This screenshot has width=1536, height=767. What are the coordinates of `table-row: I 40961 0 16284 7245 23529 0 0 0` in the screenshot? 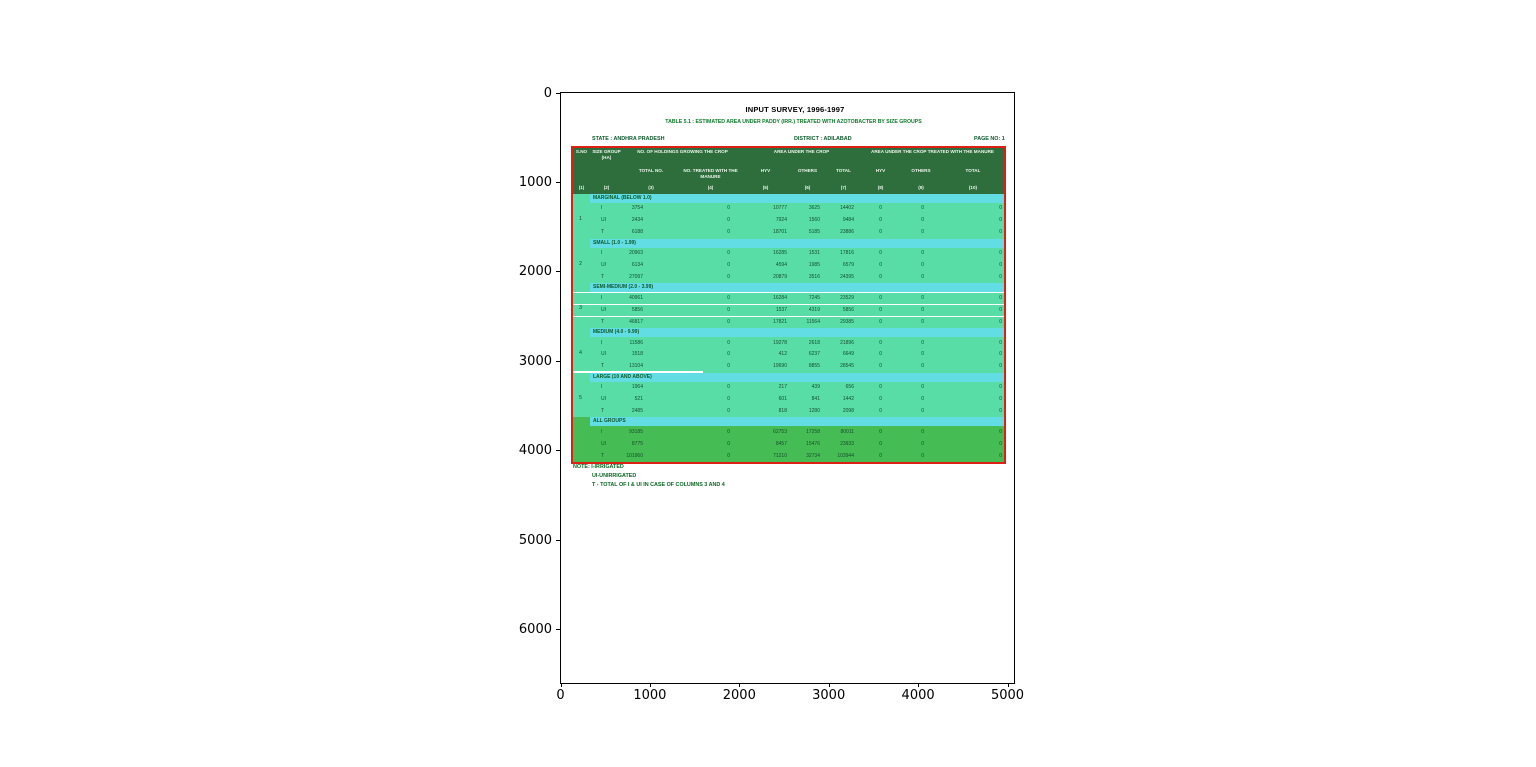 It's located at (788, 298).